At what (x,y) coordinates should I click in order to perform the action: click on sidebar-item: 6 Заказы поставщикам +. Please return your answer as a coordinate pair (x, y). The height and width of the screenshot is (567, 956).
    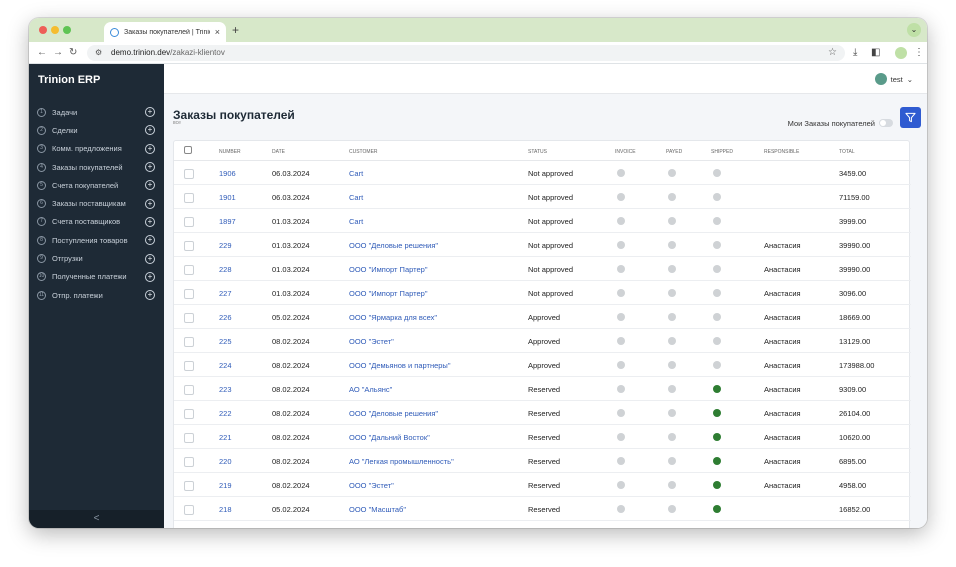
    Looking at the image, I should click on (96, 203).